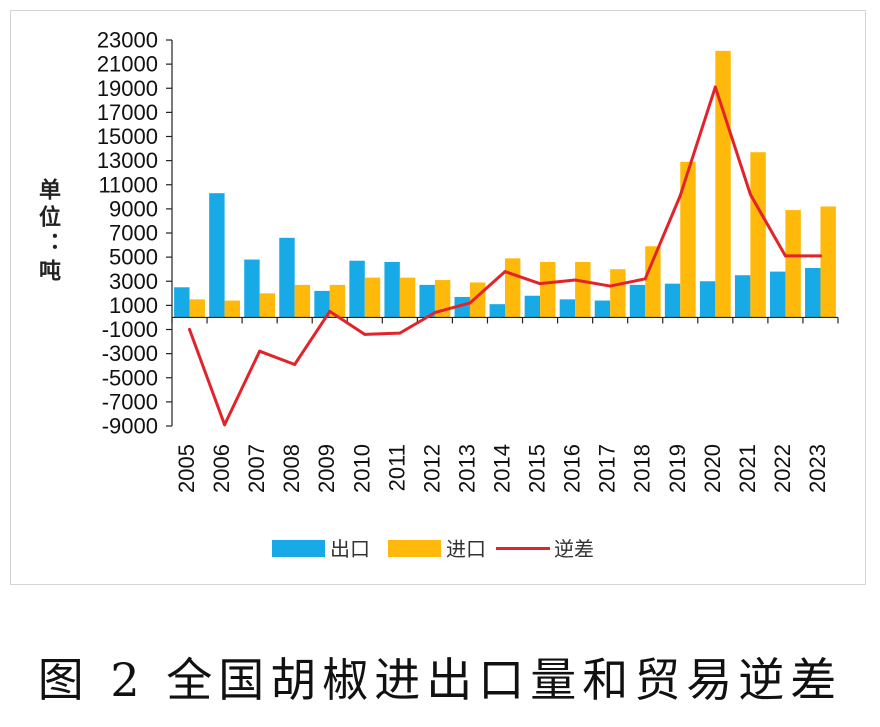 This screenshot has width=880, height=727. I want to click on export-bar-2010, so click(357, 289).